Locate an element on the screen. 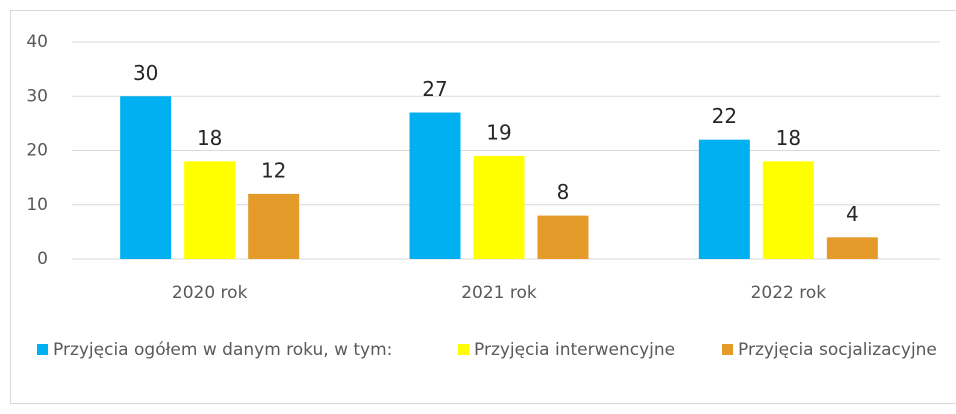 The width and height of the screenshot is (956, 414). y-tick-label: 10 is located at coordinates (37, 205).